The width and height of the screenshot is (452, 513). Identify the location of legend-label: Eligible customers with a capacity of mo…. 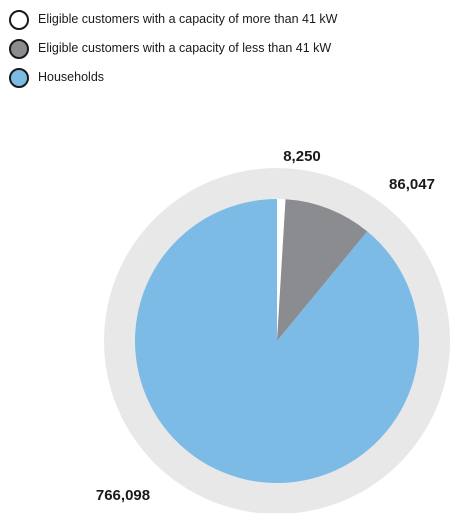
(188, 19).